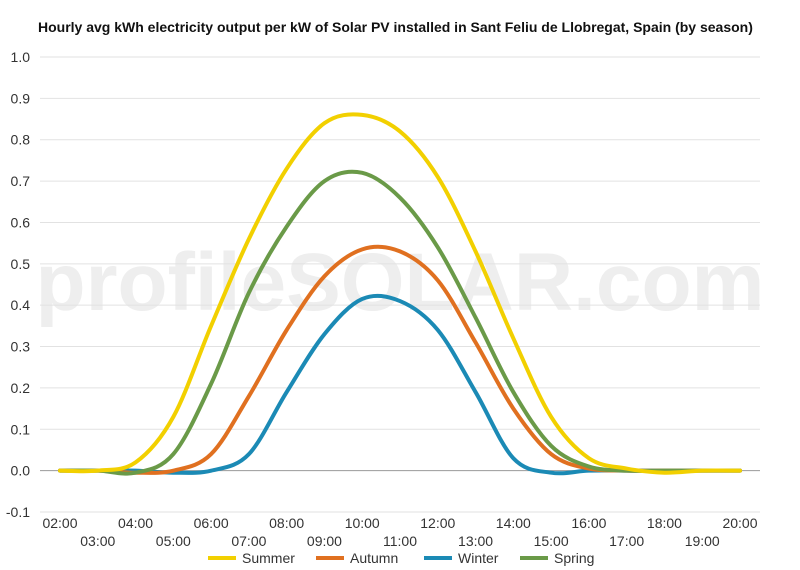  Describe the element at coordinates (513, 523) in the screenshot. I see `x-tick-label: 14:00` at that location.